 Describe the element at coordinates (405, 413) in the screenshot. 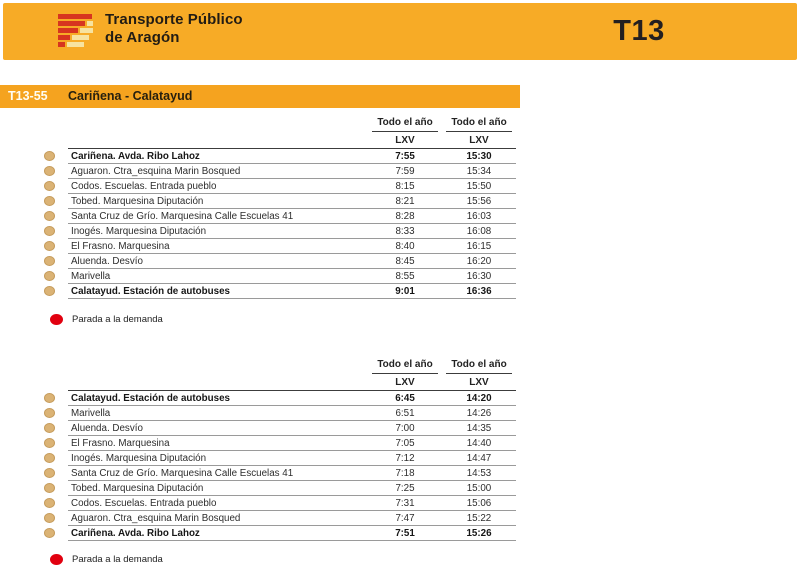

I see `departure-time-col1: 6:51` at that location.